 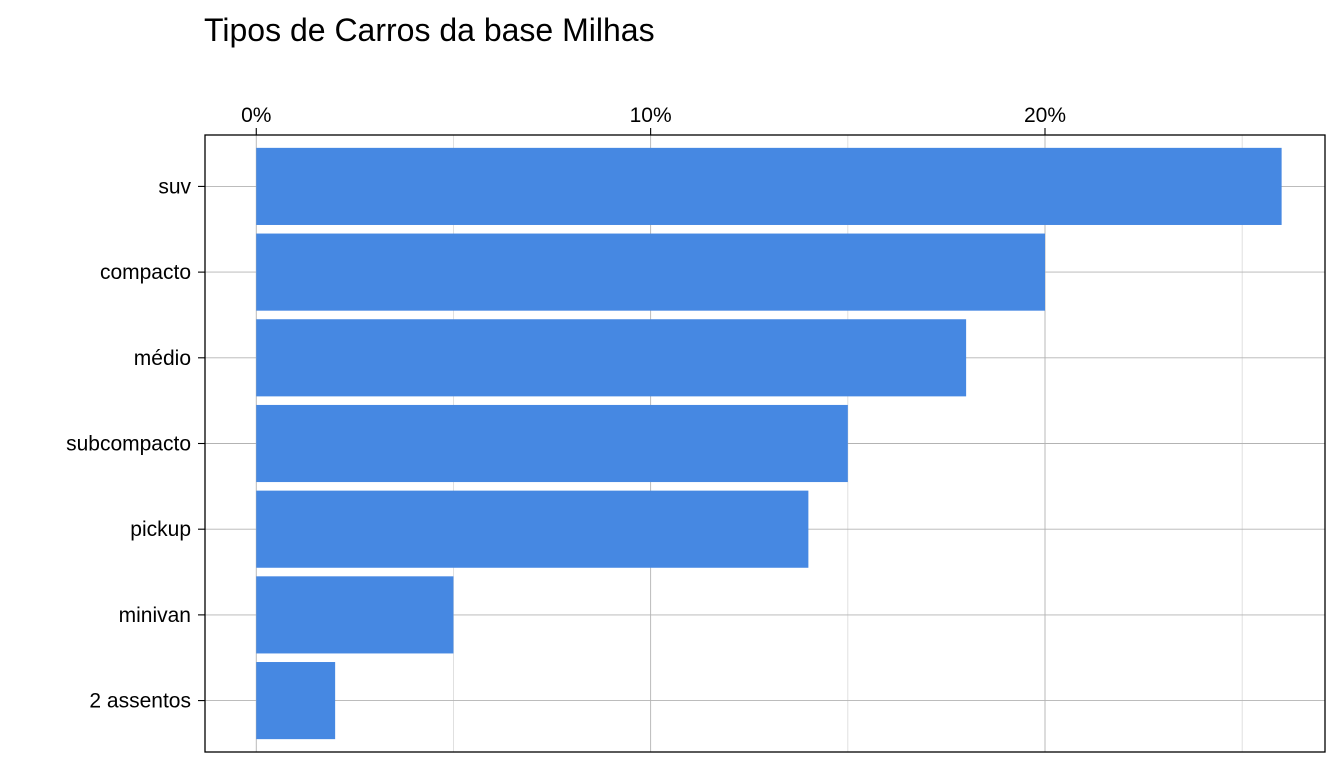 What do you see at coordinates (429, 30) in the screenshot?
I see `chart-title: Tipos de Carros da base Milhas` at bounding box center [429, 30].